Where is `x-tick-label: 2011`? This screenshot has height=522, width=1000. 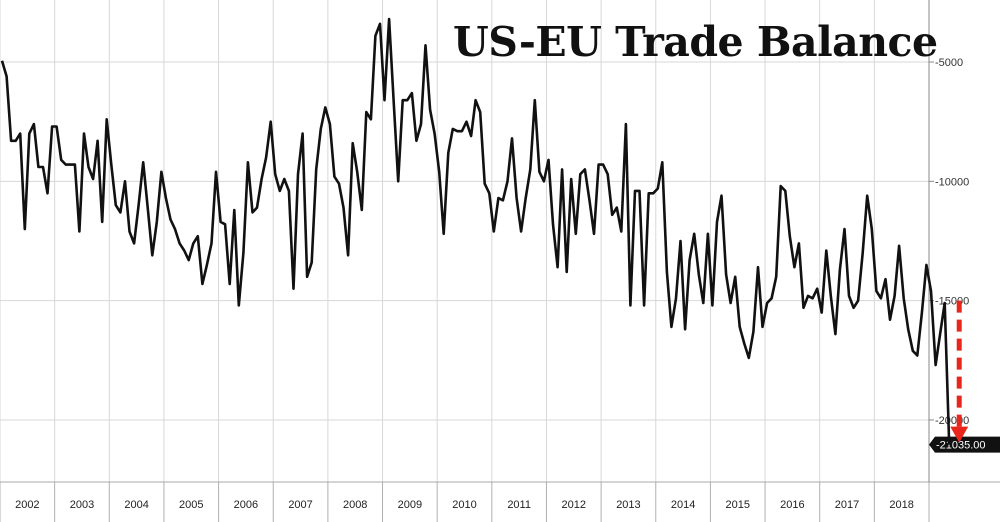 x-tick-label: 2011 is located at coordinates (519, 505).